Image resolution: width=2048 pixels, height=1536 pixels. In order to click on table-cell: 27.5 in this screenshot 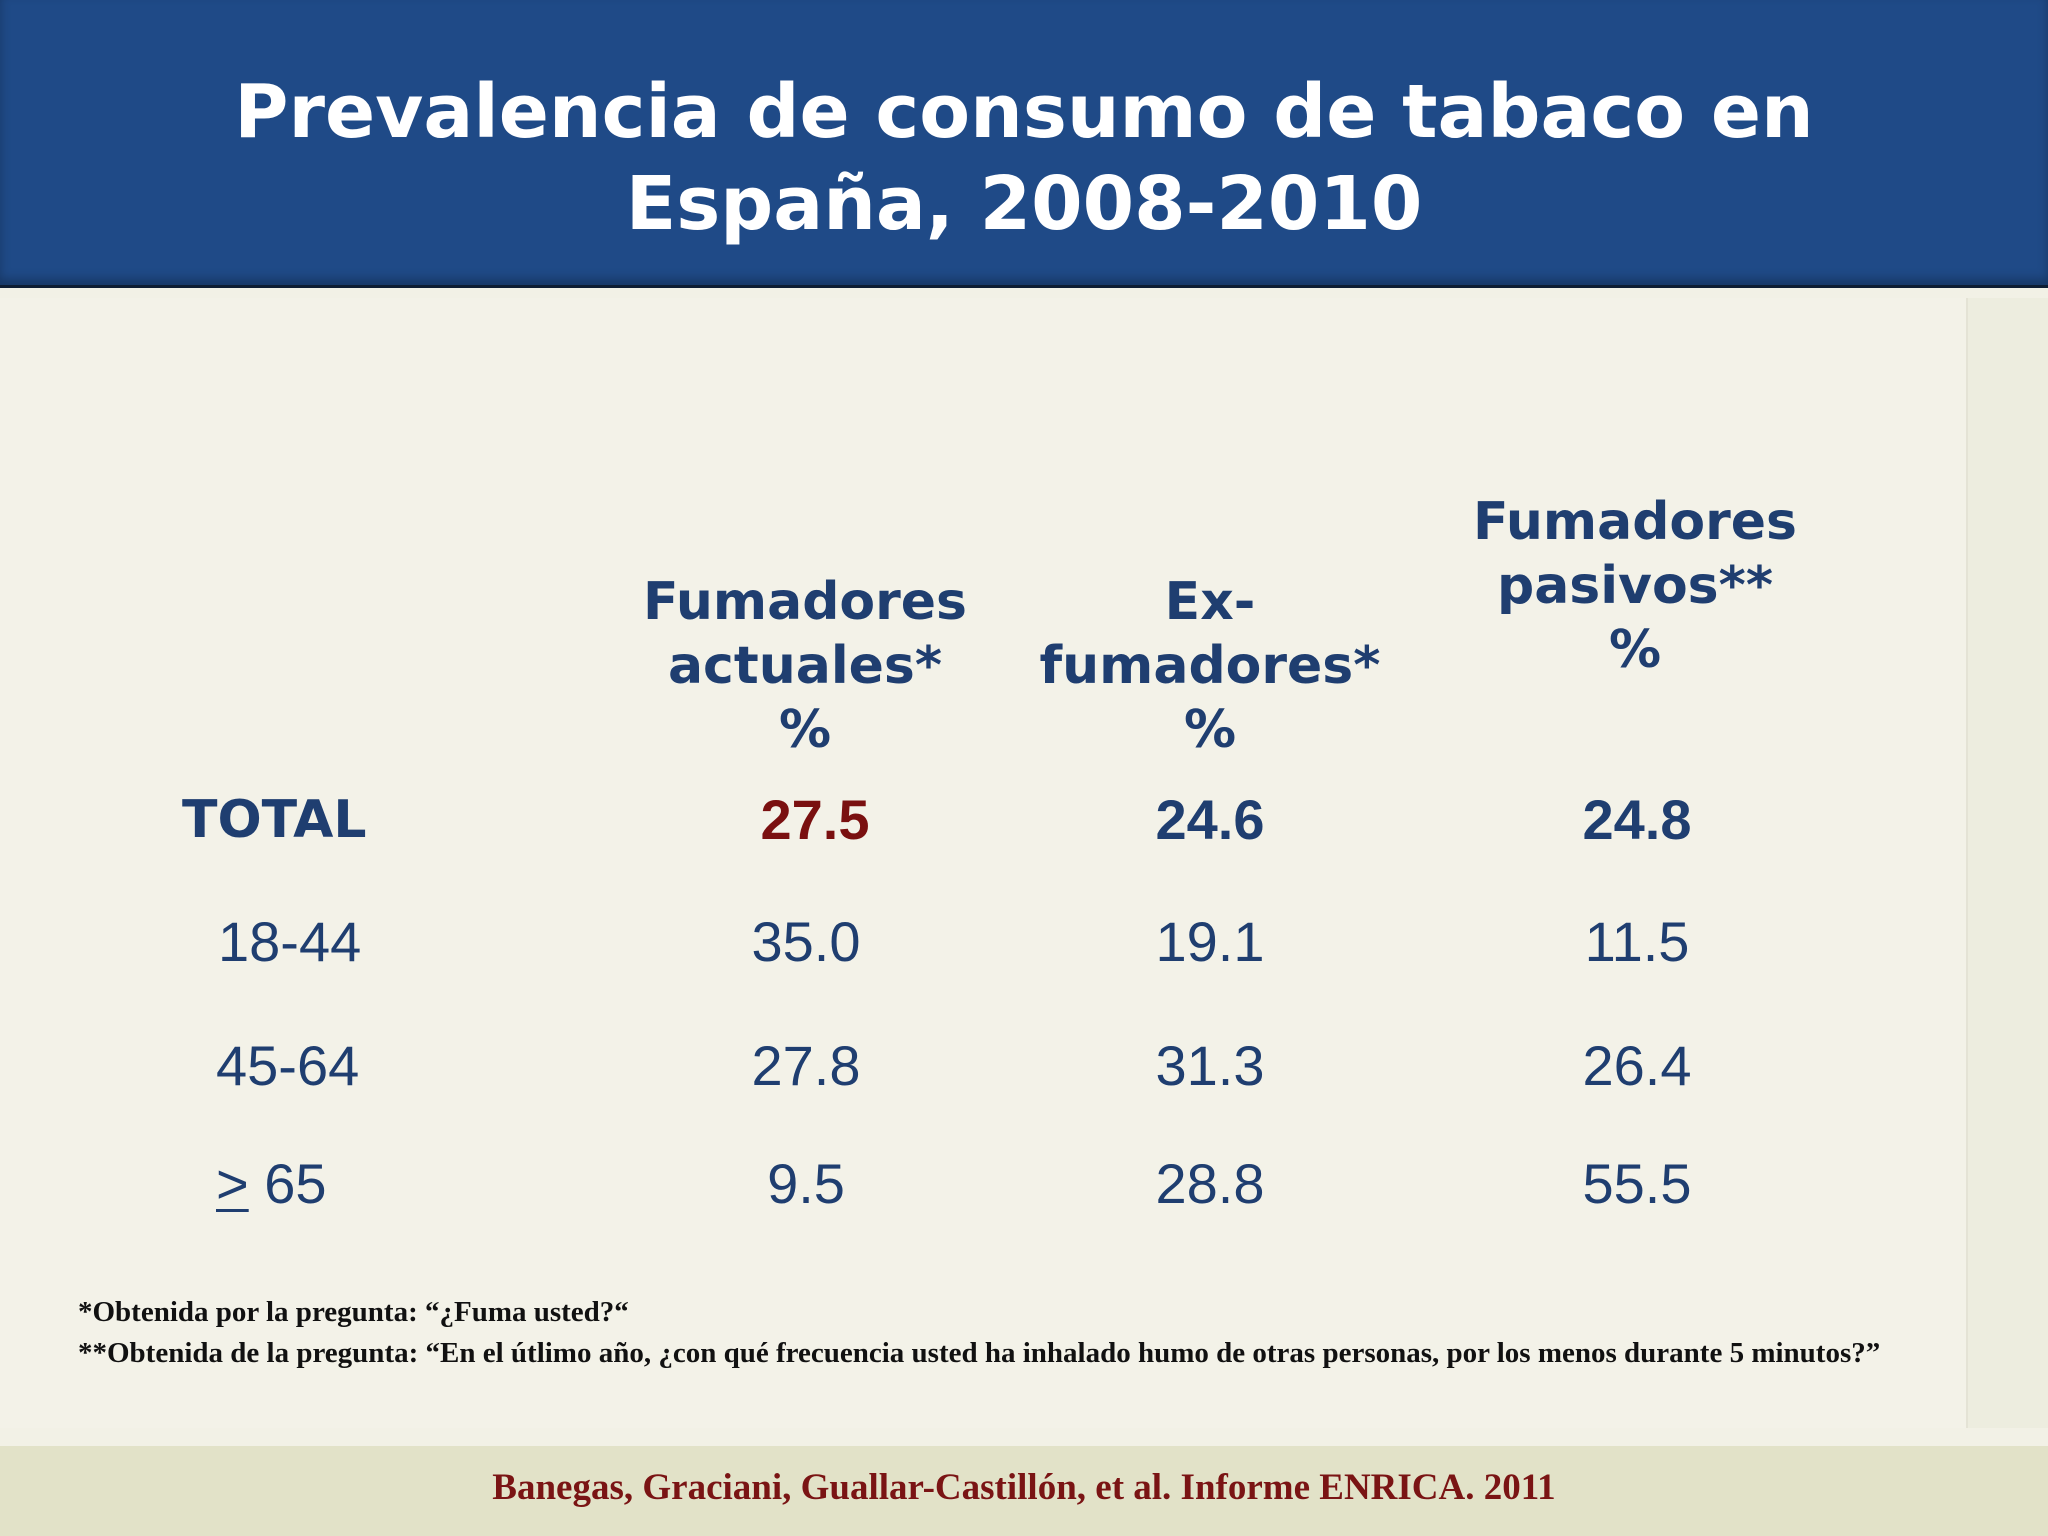, I will do `click(815, 819)`.